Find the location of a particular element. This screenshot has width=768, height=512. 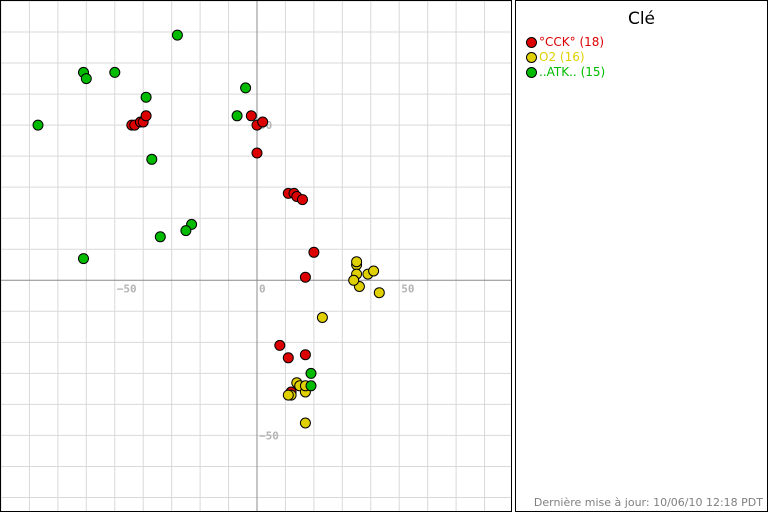

legend-list: °CCK° (18) O2 (16) ..ATK.. (15) is located at coordinates (565, 57).